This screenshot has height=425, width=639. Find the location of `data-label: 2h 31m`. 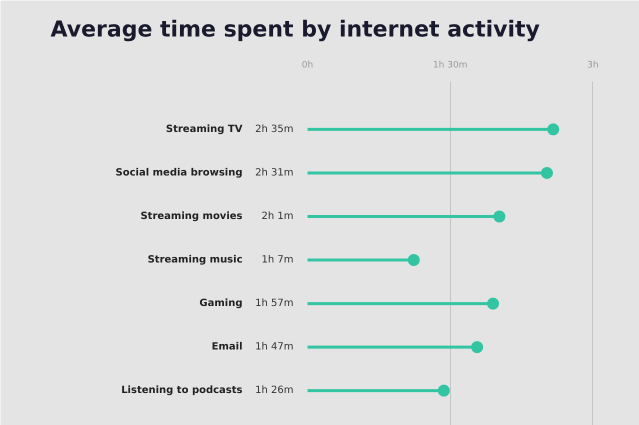

data-label: 2h 31m is located at coordinates (274, 172).